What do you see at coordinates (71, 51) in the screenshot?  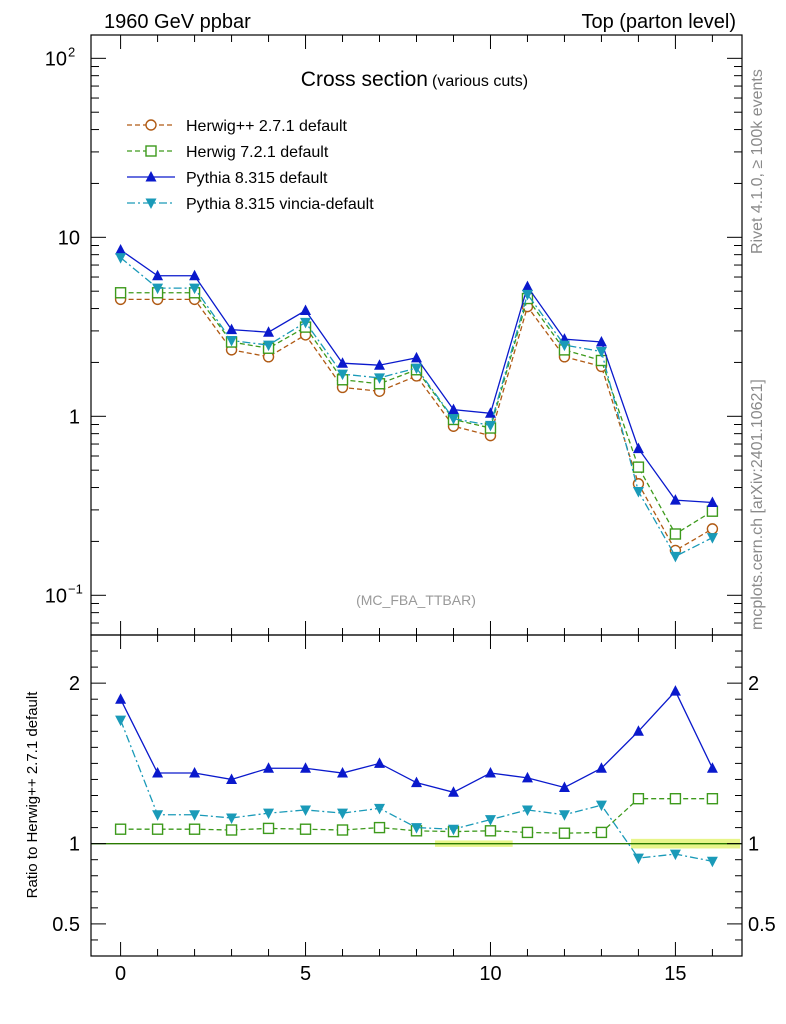 I see `main-ytick-exp-3: 2` at bounding box center [71, 51].